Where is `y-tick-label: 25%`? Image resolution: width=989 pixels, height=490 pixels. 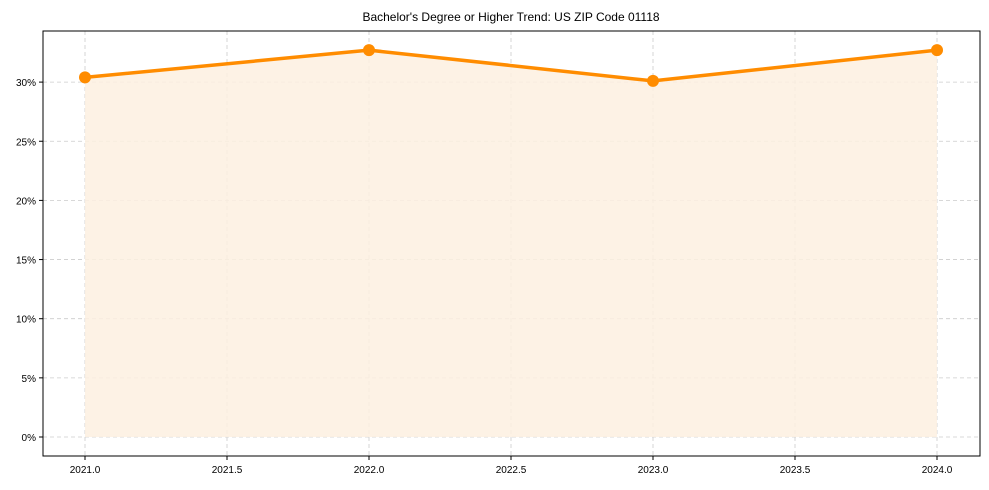
y-tick-label: 25% is located at coordinates (26, 142).